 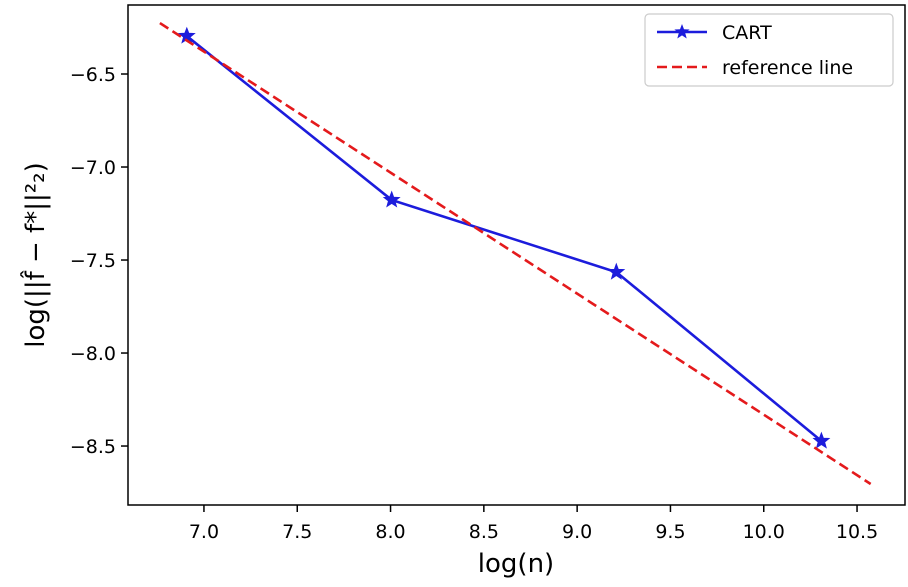 What do you see at coordinates (93, 261) in the screenshot?
I see `y-tick-label: −7.5` at bounding box center [93, 261].